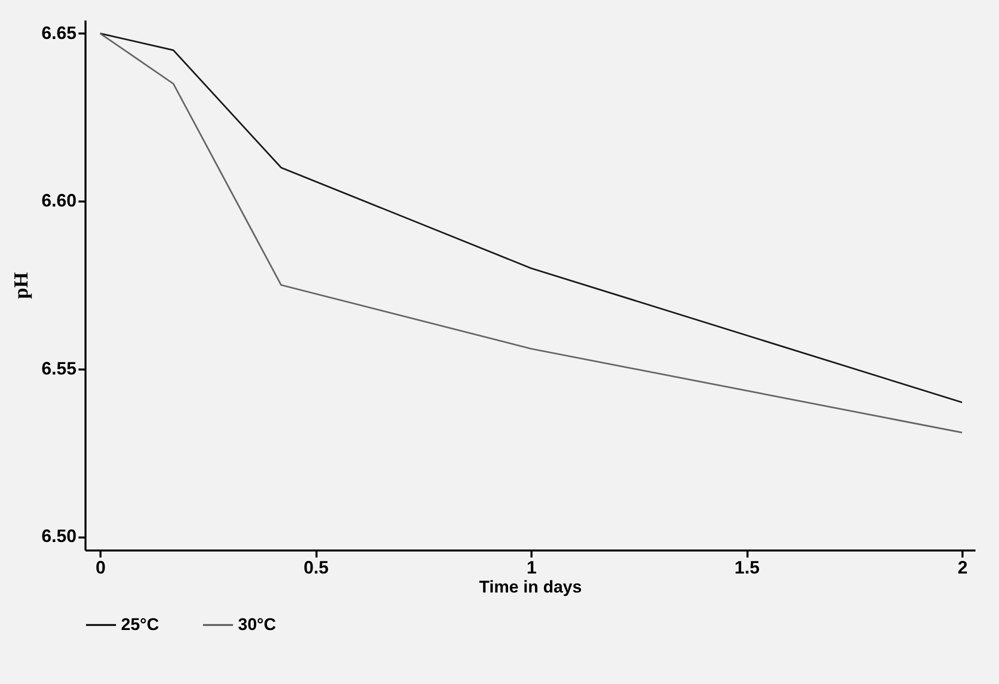  What do you see at coordinates (531, 568) in the screenshot?
I see `x-tick-label: 1` at bounding box center [531, 568].